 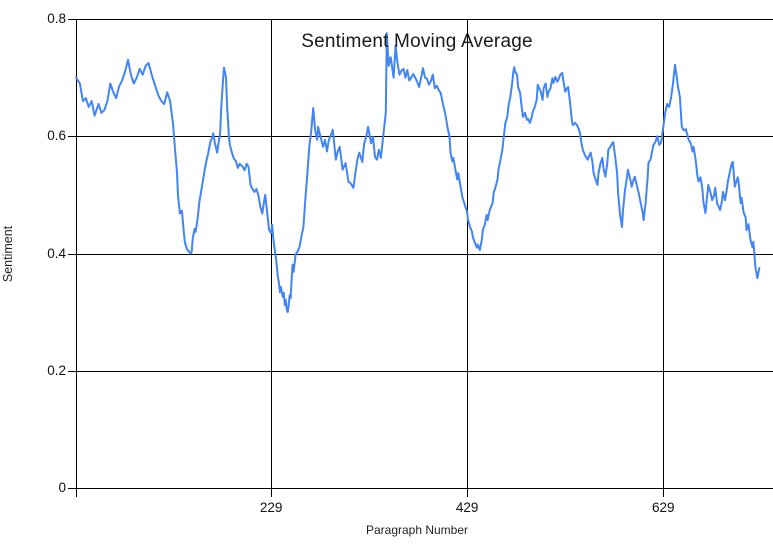 I want to click on x-tick-label: 229, so click(x=271, y=507).